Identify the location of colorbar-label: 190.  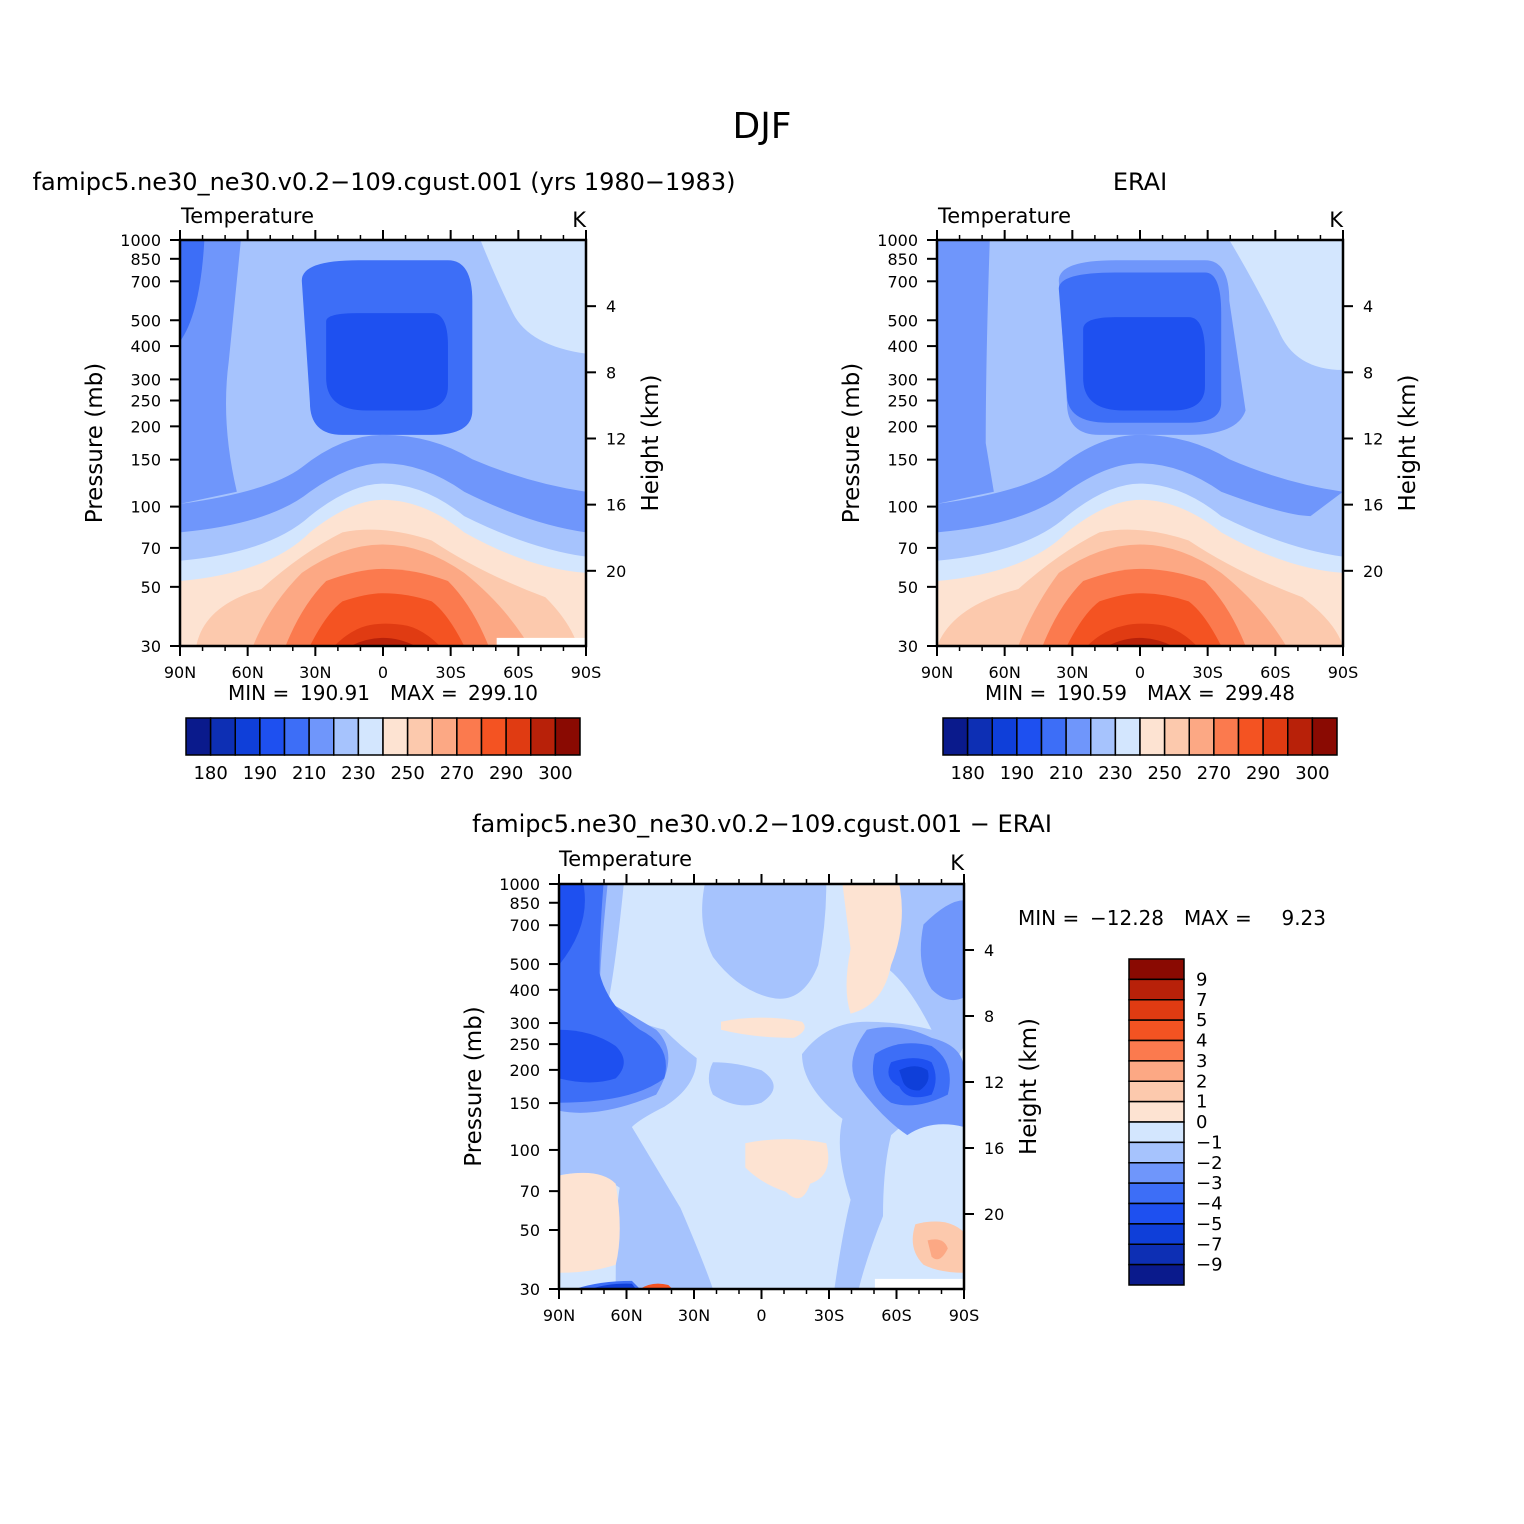
(260, 773).